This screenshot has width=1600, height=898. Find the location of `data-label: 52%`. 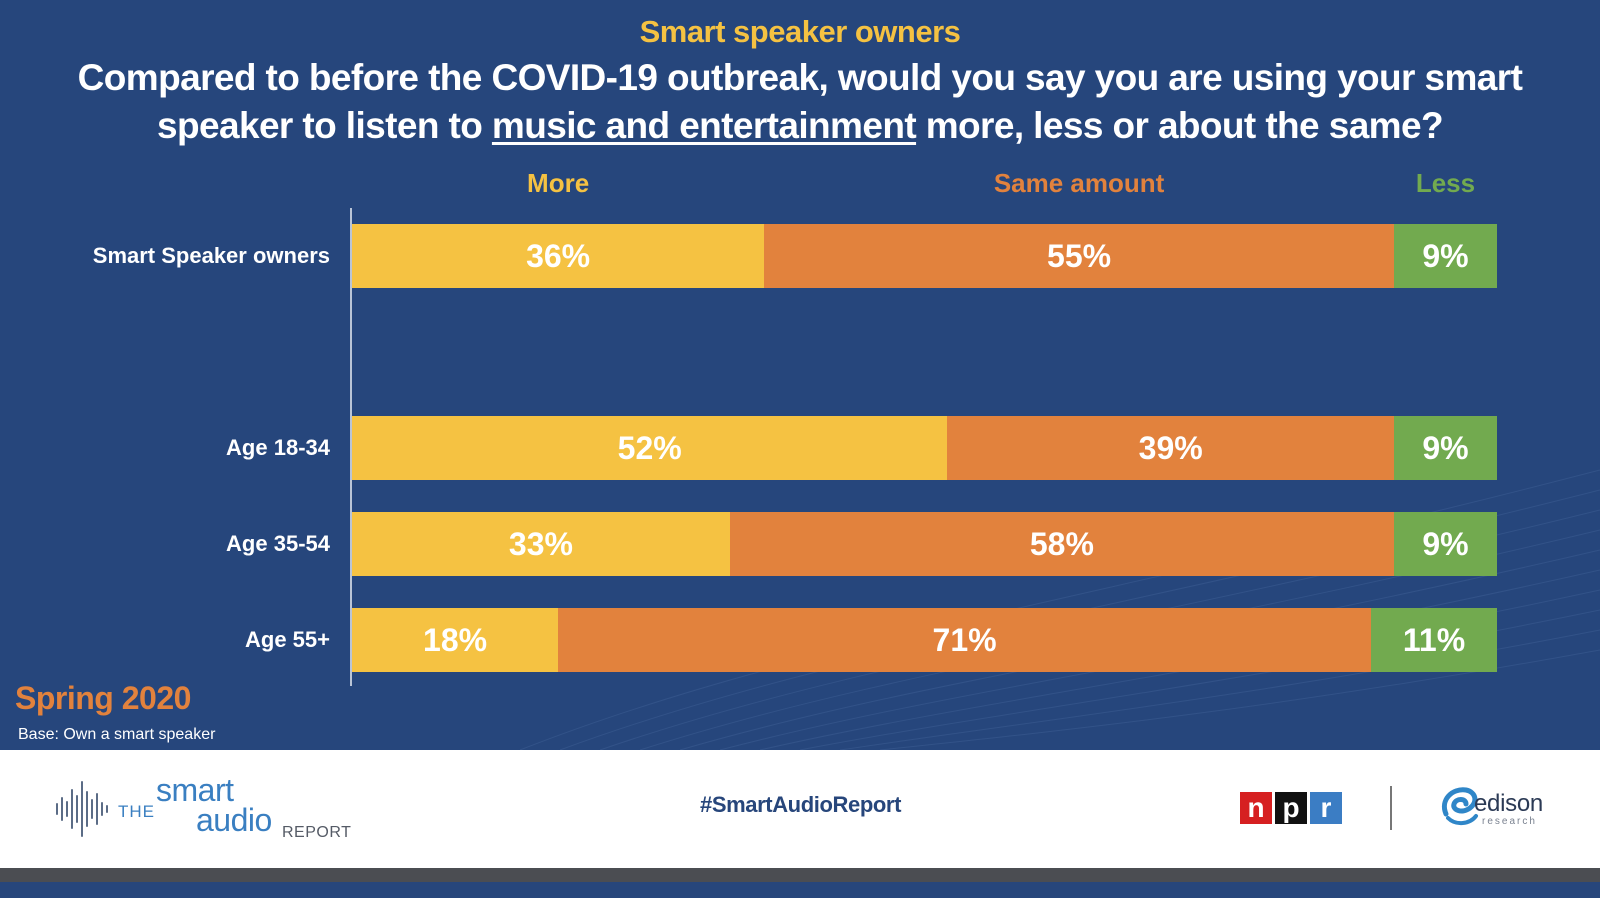

data-label: 52% is located at coordinates (649, 447).